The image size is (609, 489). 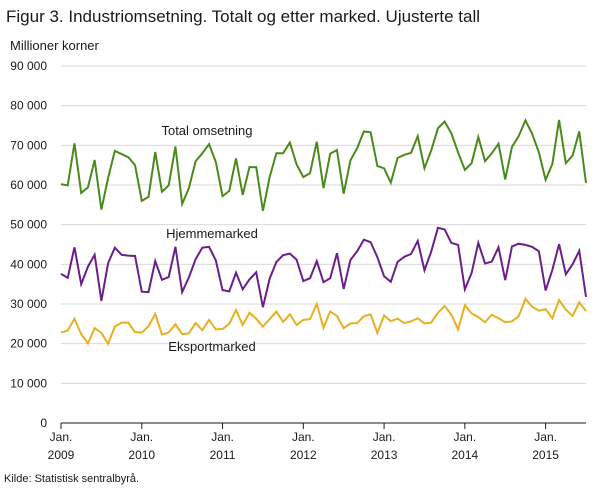 What do you see at coordinates (72, 479) in the screenshot?
I see `source-note: Kilde: Statistisk sentralbyrå.` at bounding box center [72, 479].